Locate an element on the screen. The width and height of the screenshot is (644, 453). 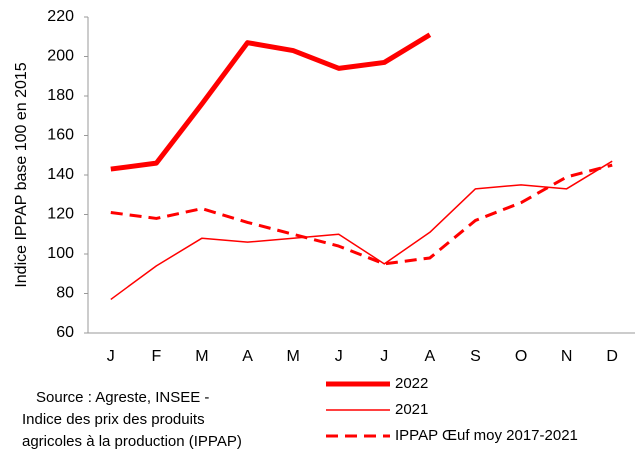
legend-label: IPPAP Œuf moy 2017-2021 is located at coordinates (486, 435).